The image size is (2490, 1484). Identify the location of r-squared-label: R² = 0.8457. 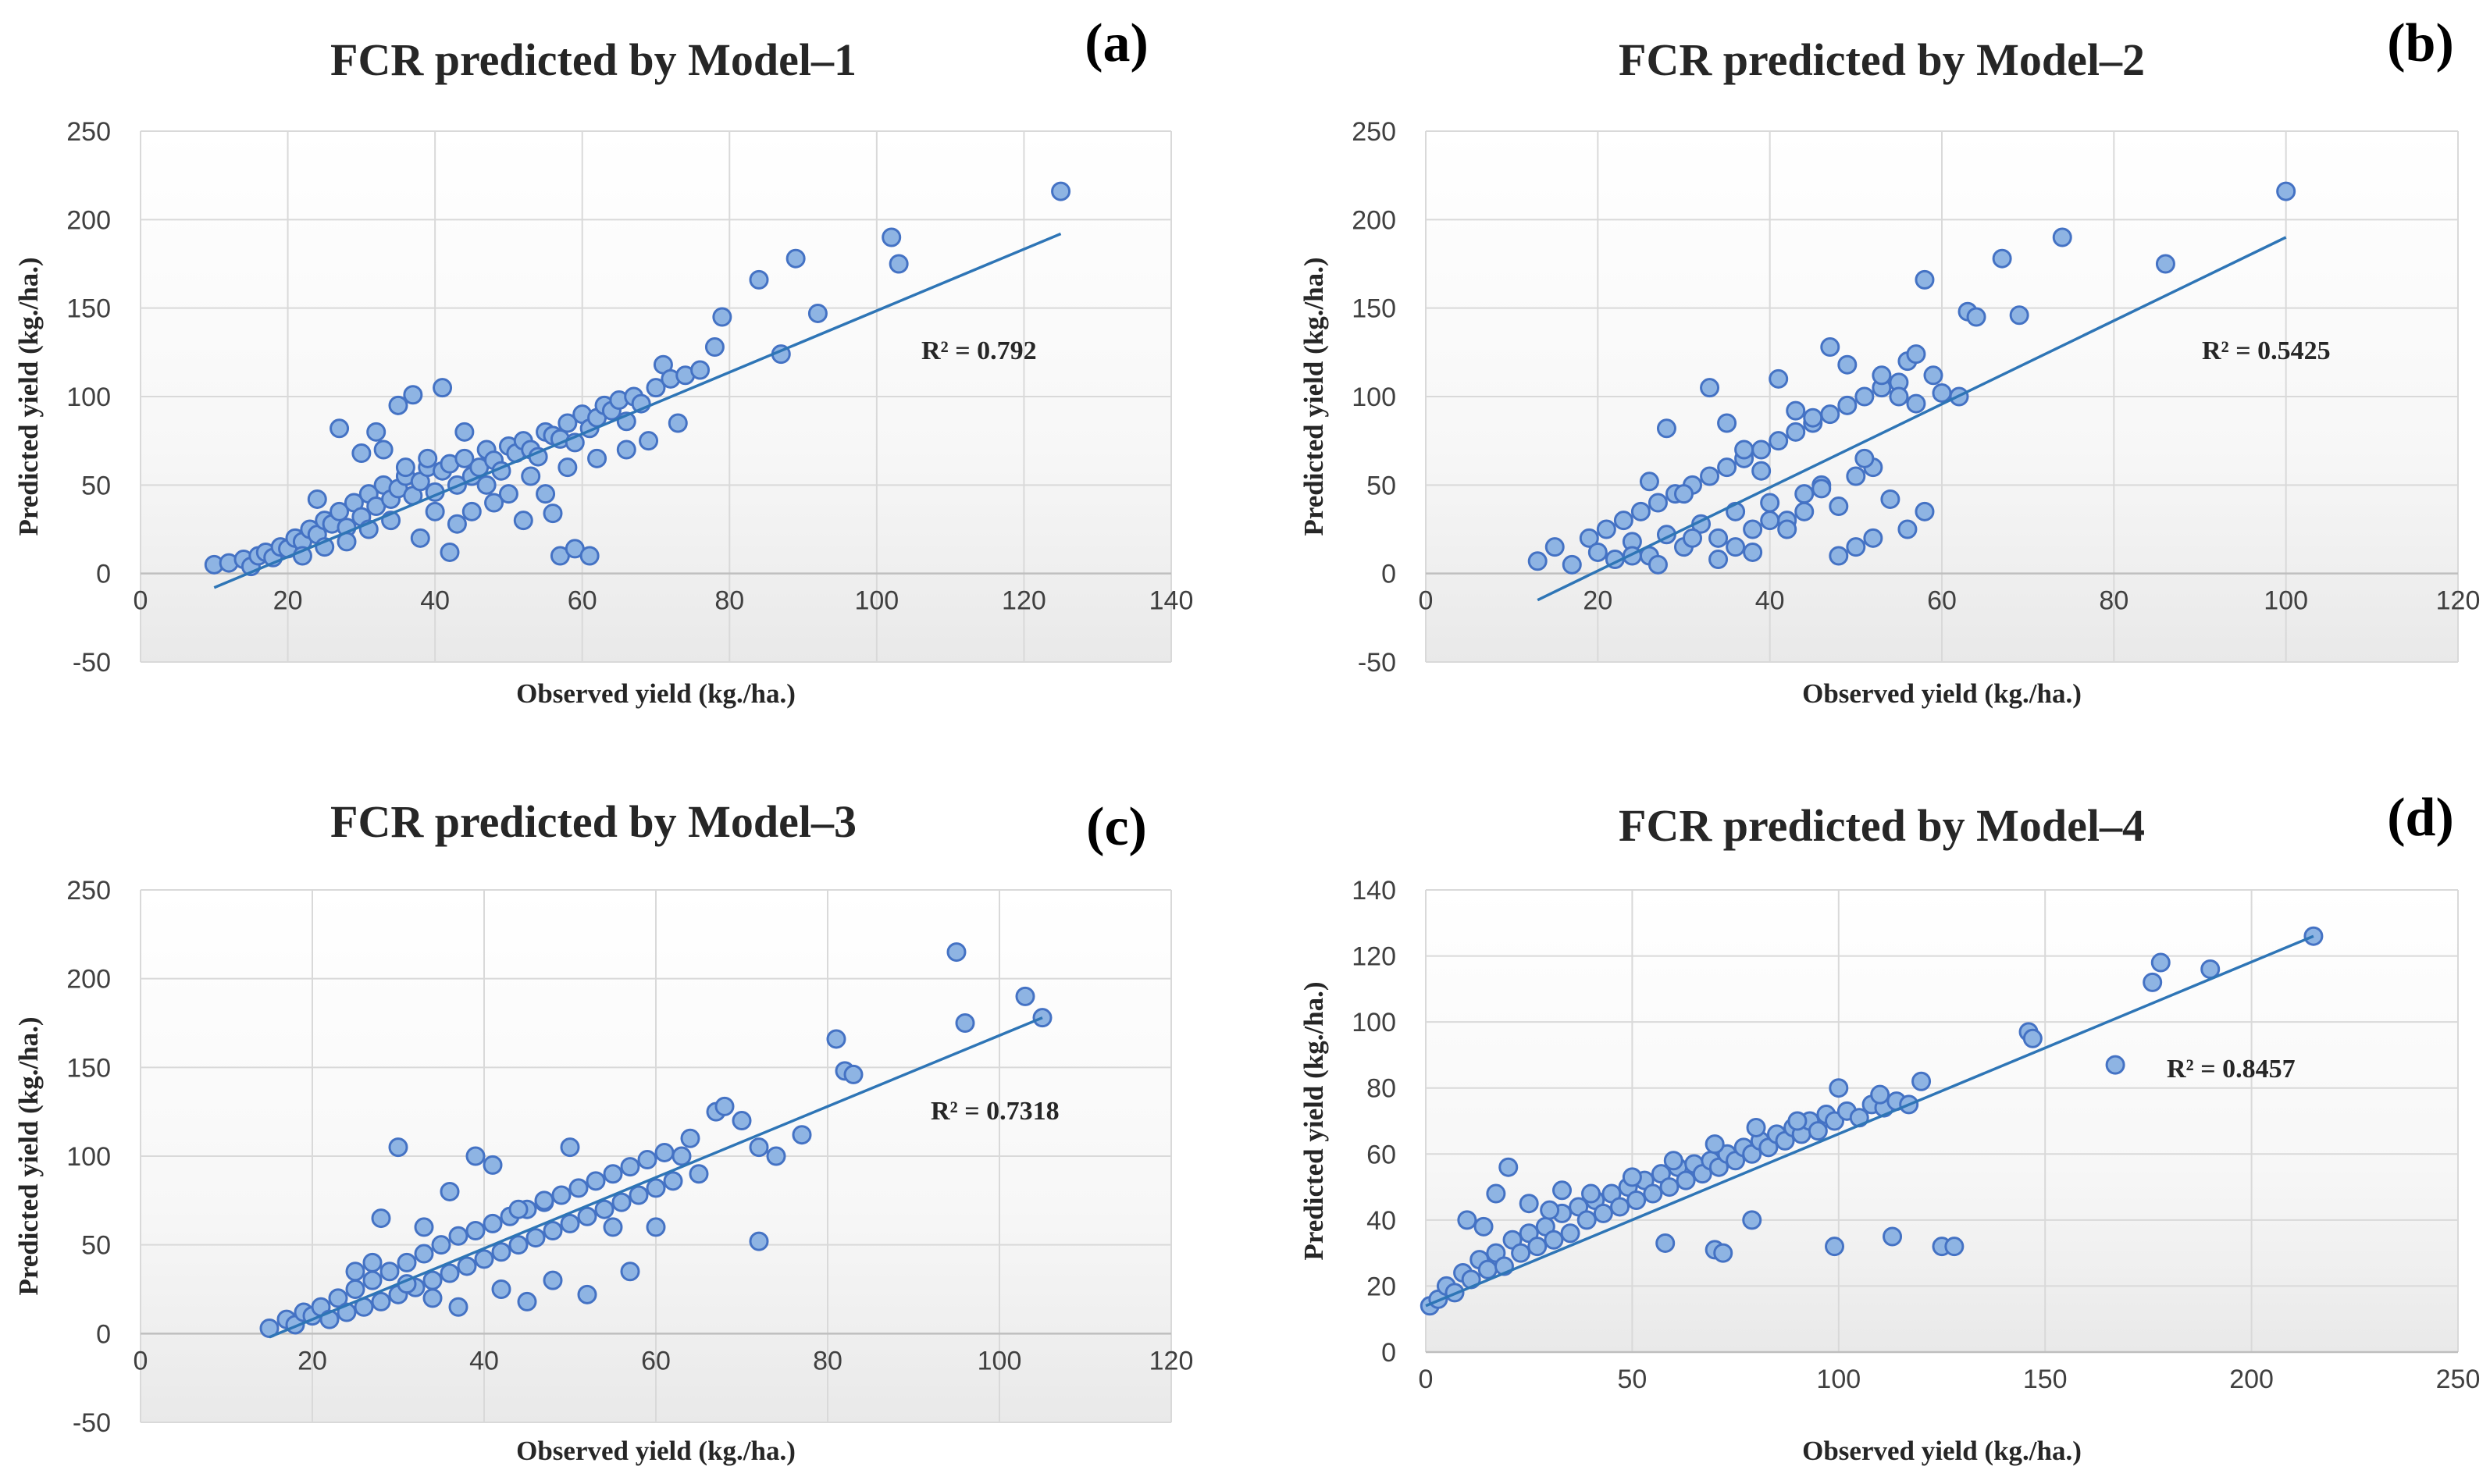
(2231, 1069).